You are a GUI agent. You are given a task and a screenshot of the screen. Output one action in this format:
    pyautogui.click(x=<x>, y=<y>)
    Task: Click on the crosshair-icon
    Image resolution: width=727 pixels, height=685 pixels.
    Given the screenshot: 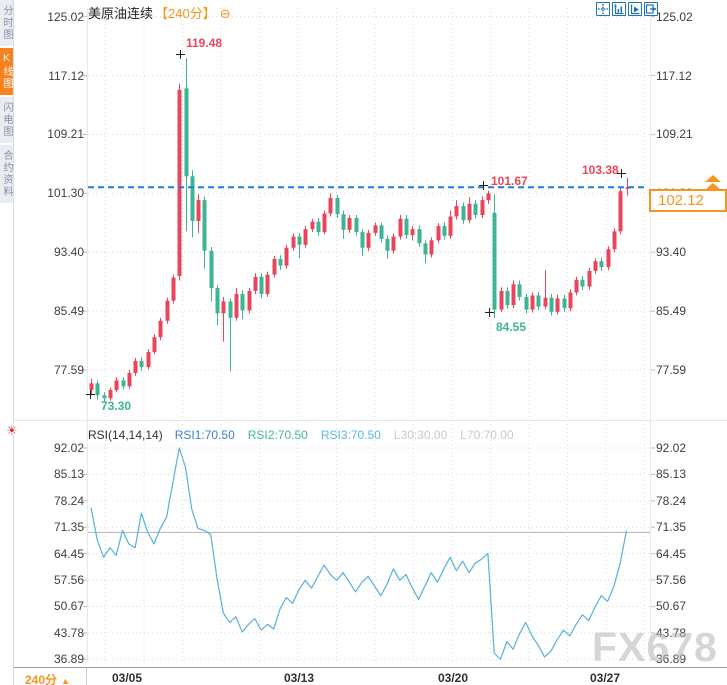 What is the action you would take?
    pyautogui.click(x=603, y=9)
    